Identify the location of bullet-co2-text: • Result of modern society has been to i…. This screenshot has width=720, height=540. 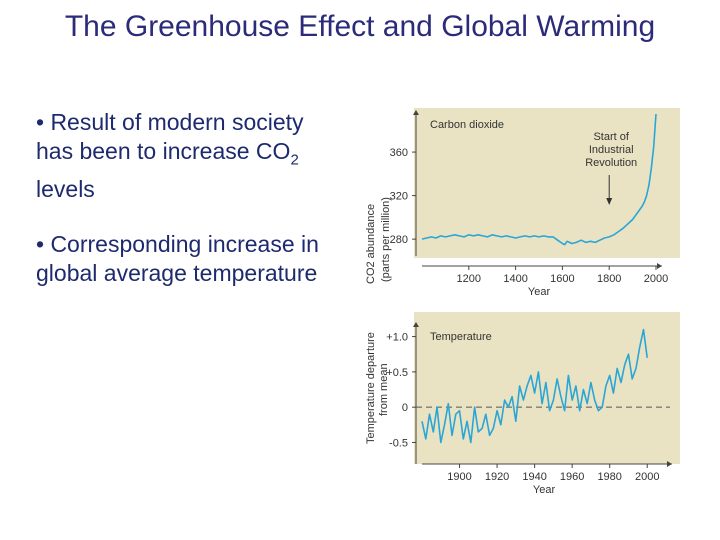
(170, 136).